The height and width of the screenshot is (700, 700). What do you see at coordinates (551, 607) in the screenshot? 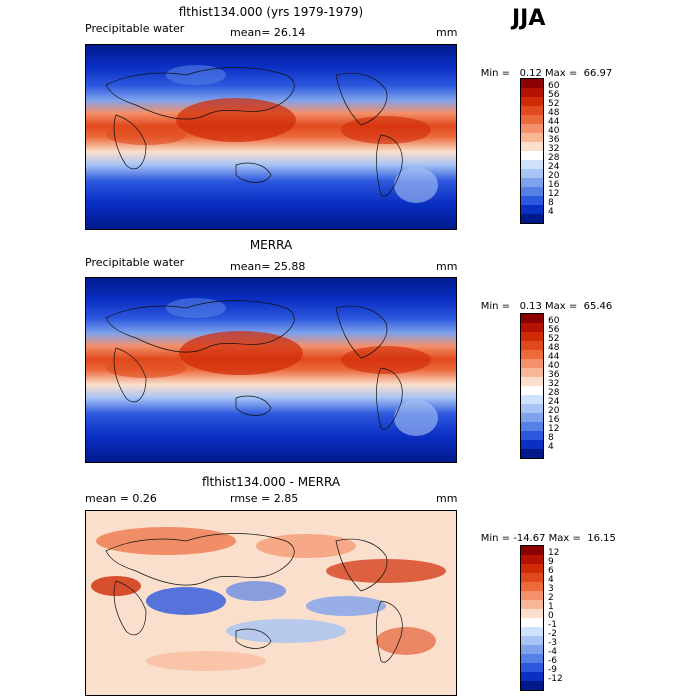
I see `colorbar-tick-label: 1` at bounding box center [551, 607].